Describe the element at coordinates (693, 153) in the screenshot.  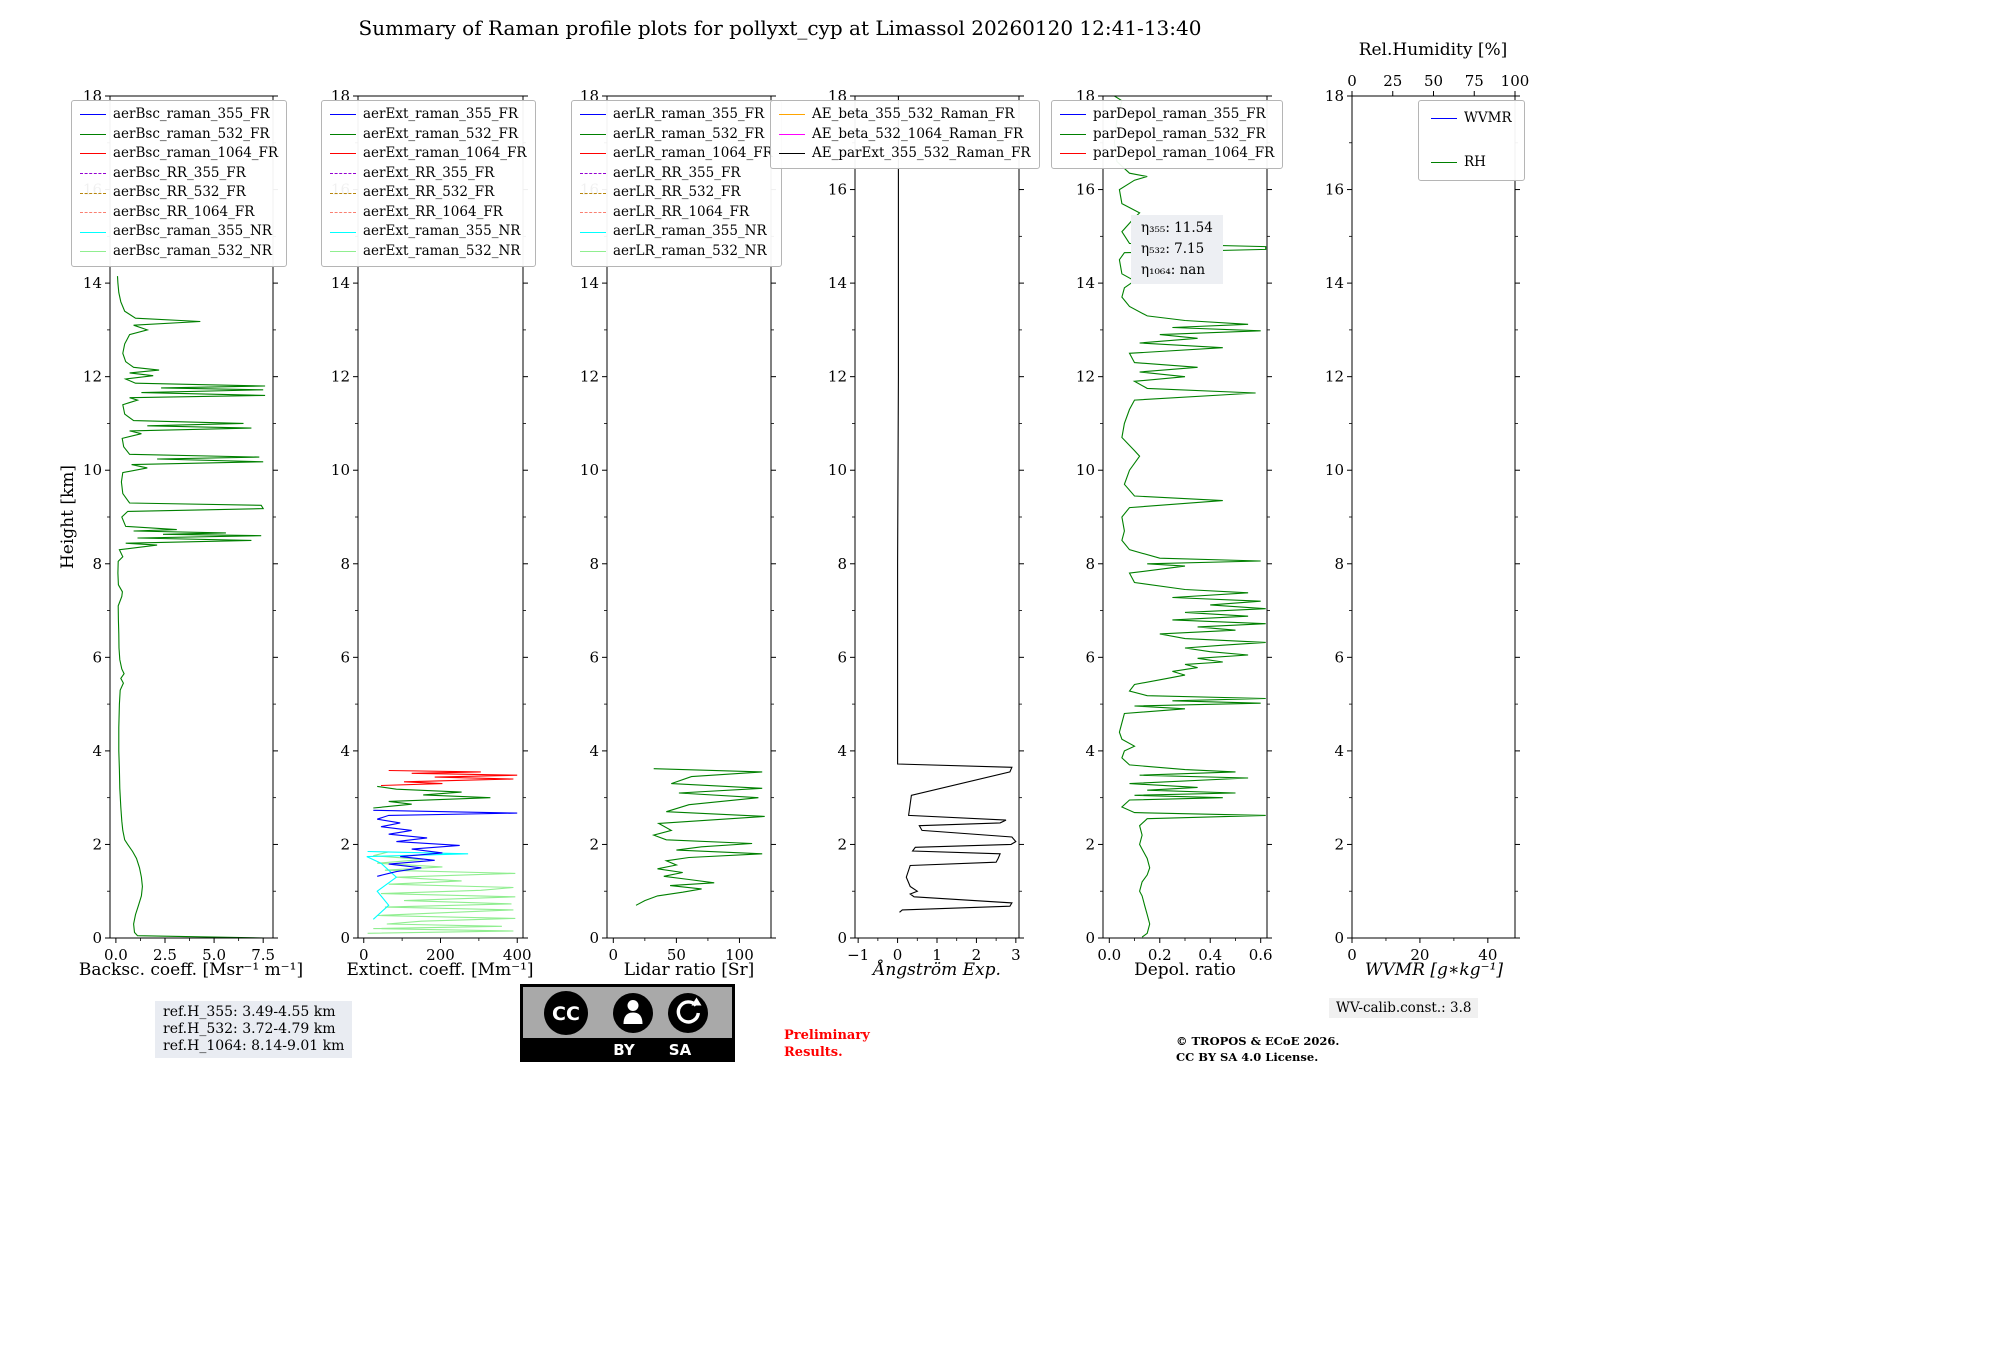
I see `legend-label: aerLR_raman_1064_FR` at that location.